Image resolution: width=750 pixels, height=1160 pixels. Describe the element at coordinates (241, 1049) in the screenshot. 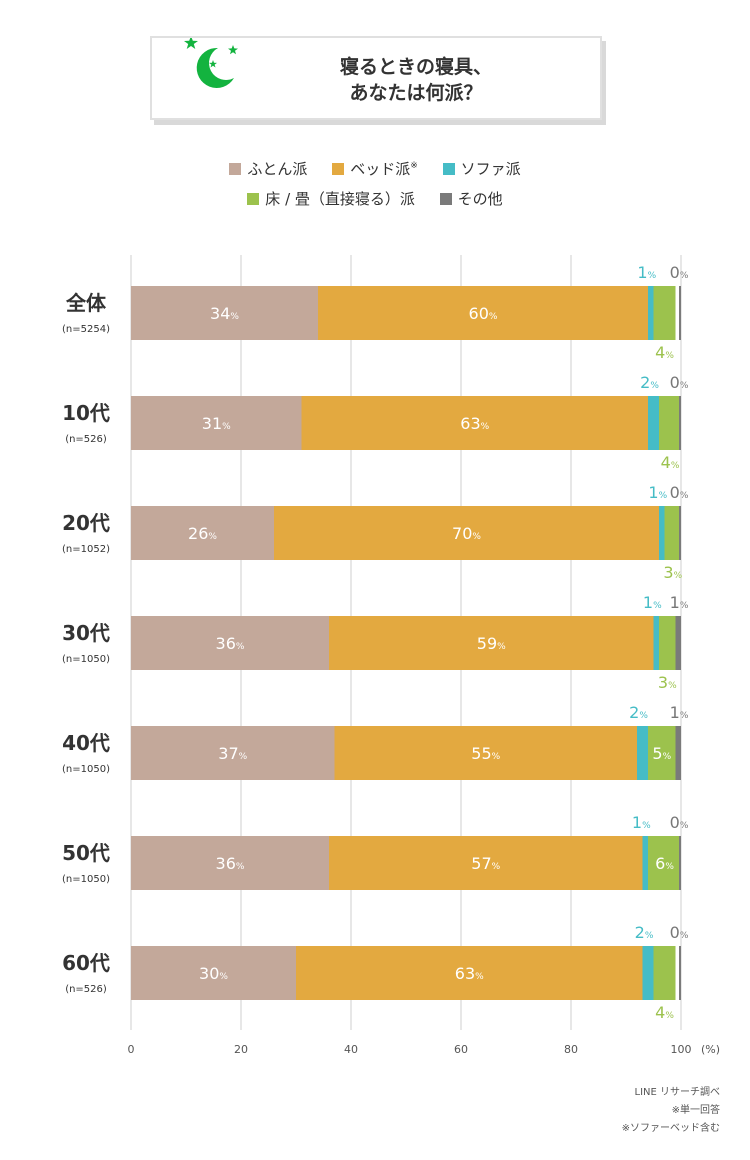

I see `x-tick-20: 20` at that location.